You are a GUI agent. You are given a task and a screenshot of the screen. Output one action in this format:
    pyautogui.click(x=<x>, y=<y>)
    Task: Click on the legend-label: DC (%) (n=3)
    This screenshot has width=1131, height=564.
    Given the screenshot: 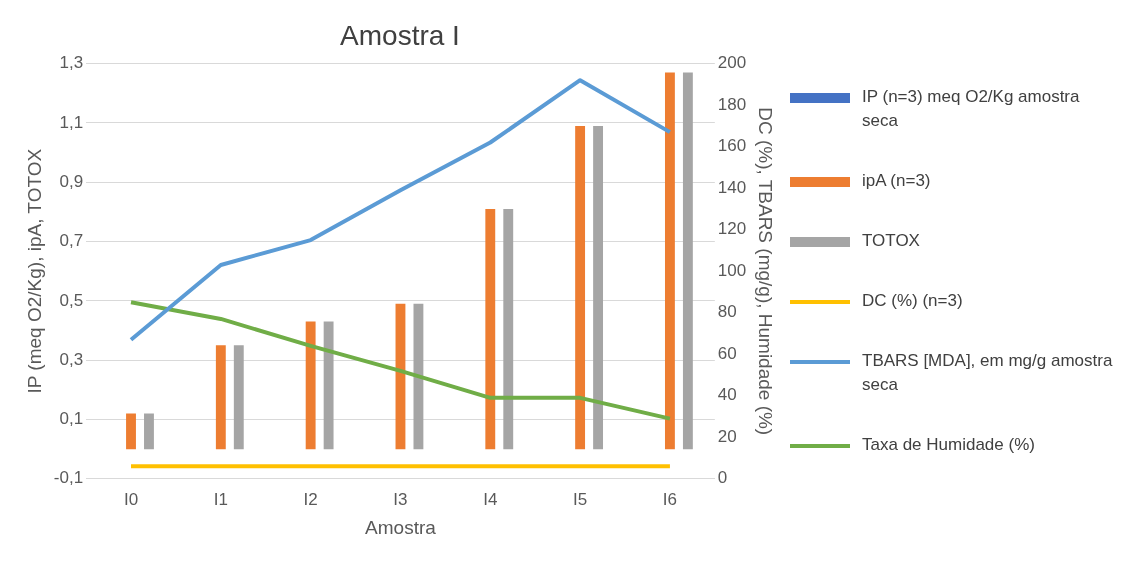 What is the action you would take?
    pyautogui.click(x=912, y=301)
    